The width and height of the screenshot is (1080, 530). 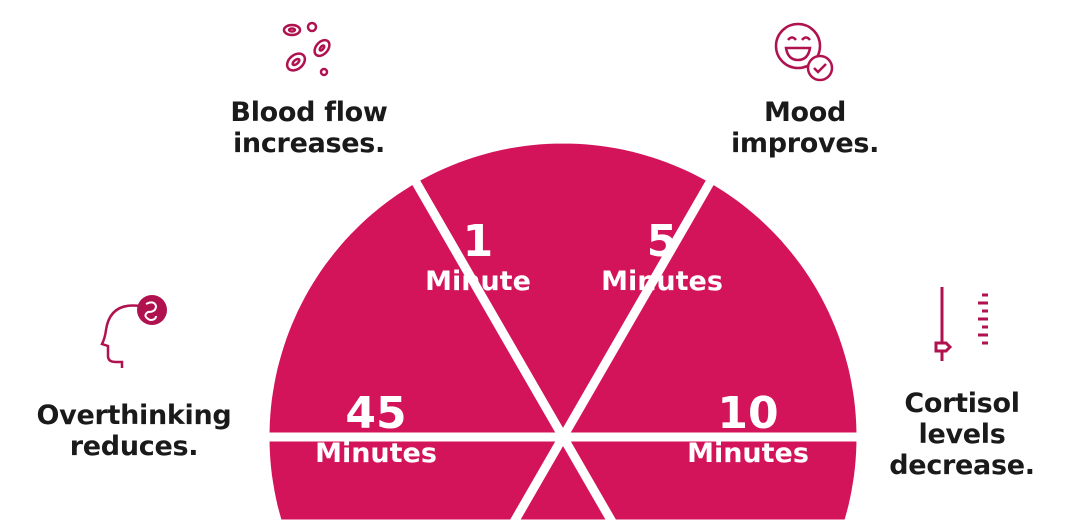 I want to click on caption-blood-flow: Blood flow increases., so click(x=309, y=128).